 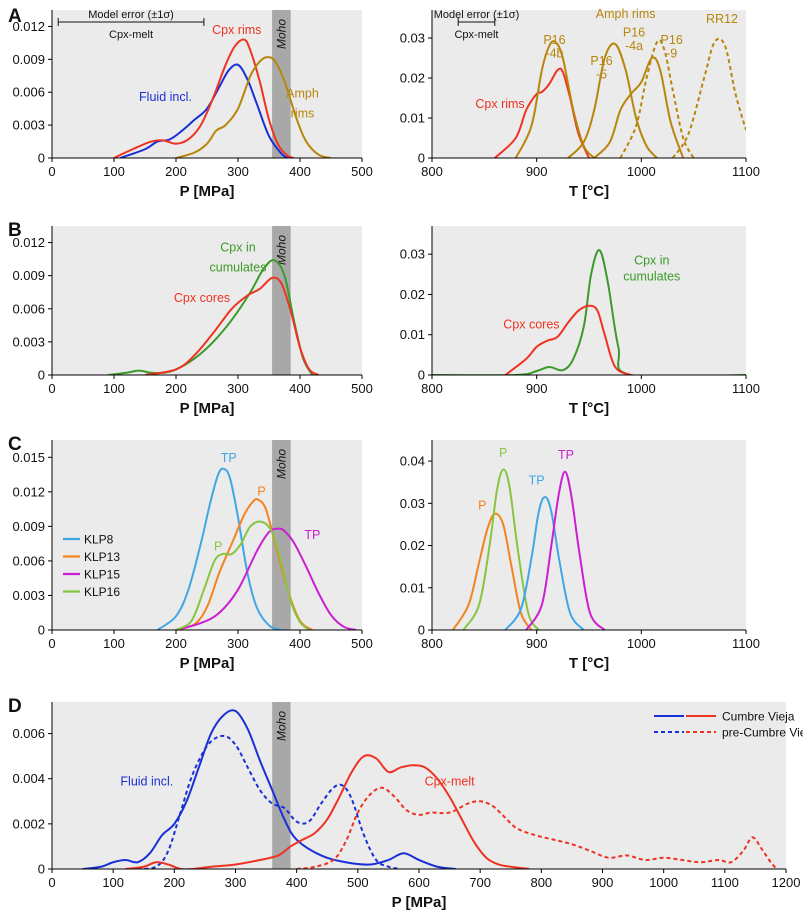 I want to click on panel-letter-c: C, so click(x=15, y=444).